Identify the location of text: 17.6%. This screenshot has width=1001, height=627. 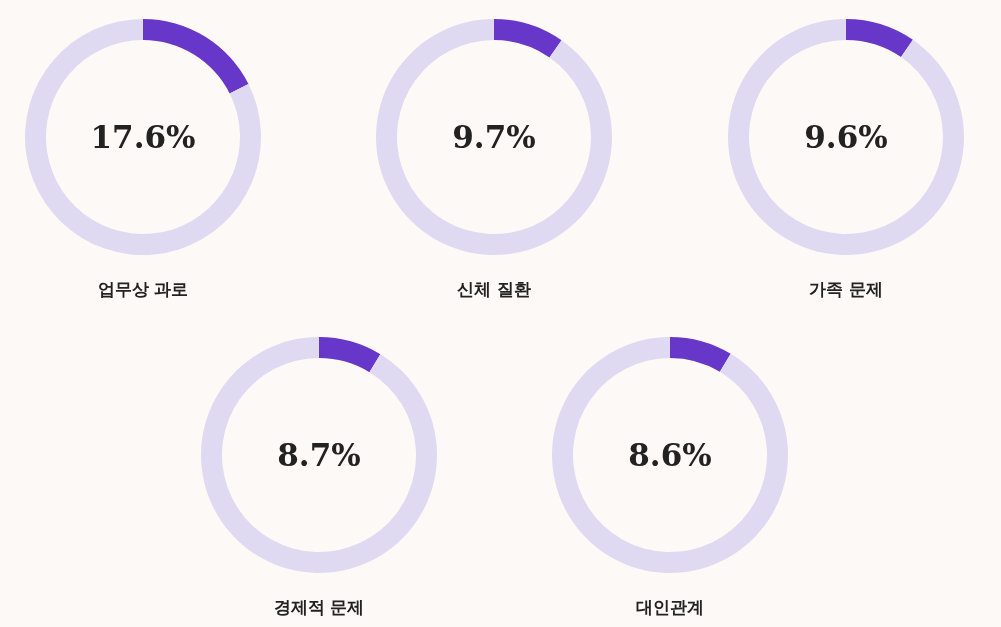
(143, 137).